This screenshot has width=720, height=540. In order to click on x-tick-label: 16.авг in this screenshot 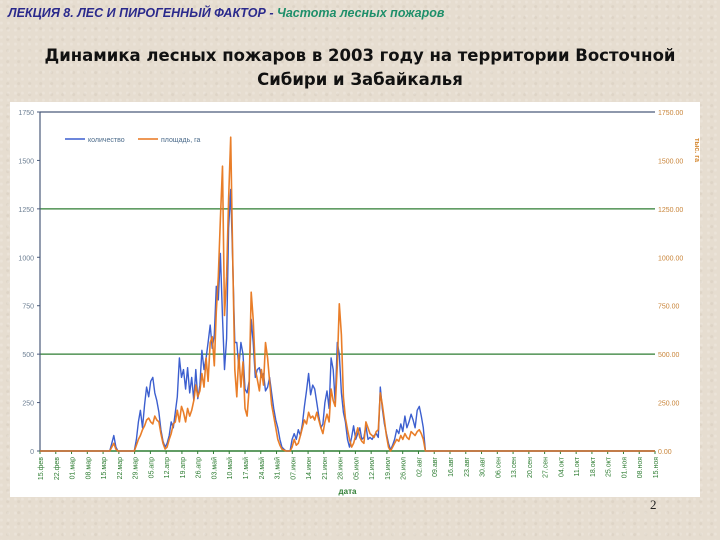, I will do `click(451, 467)`.